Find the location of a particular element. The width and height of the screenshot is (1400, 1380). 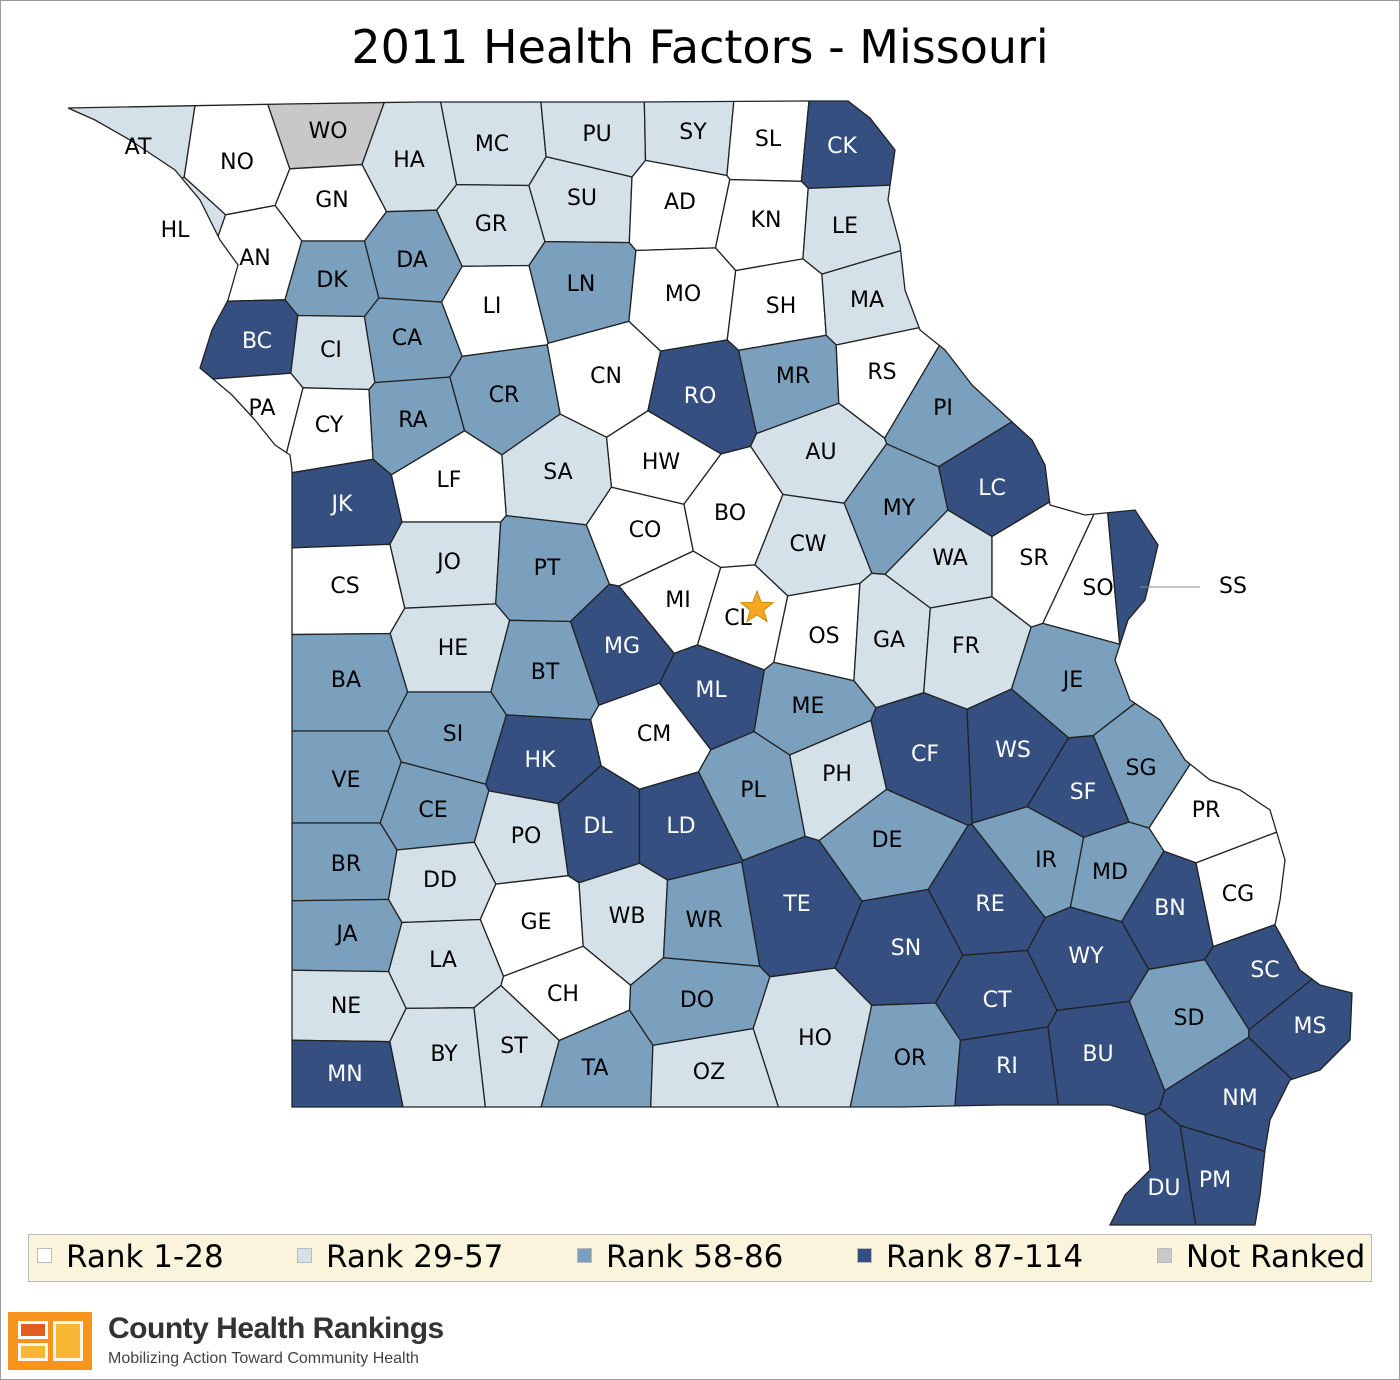

county-label-wy: WY is located at coordinates (1086, 956).